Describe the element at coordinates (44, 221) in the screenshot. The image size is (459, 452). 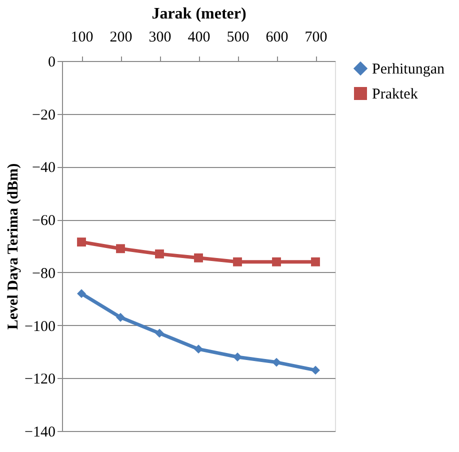
I see `y-tick-label: −60` at that location.